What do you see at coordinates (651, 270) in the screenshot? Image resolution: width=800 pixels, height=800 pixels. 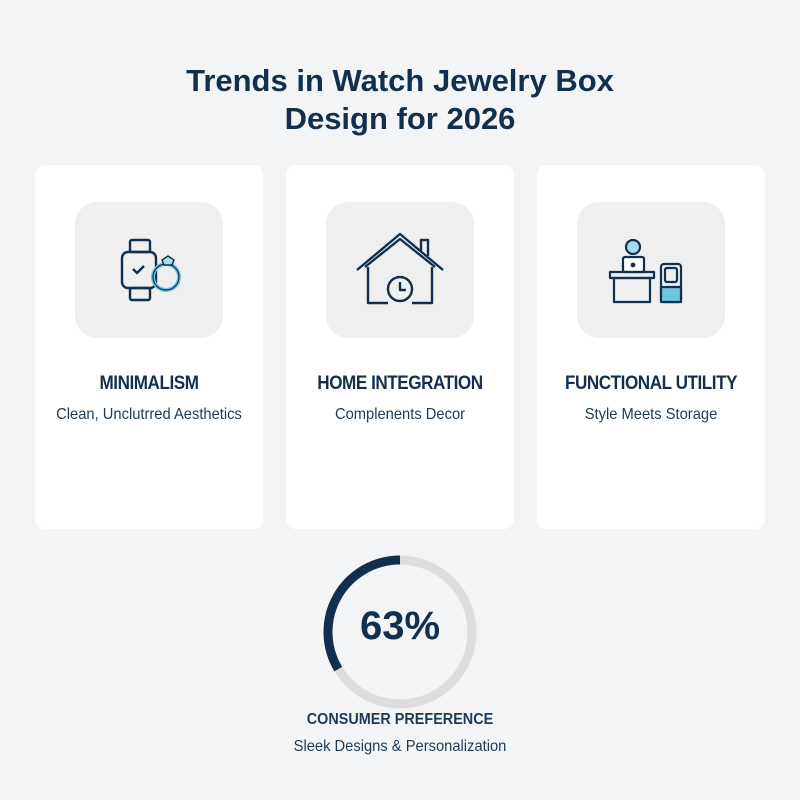 I see `desk-jewelry-box-icon` at bounding box center [651, 270].